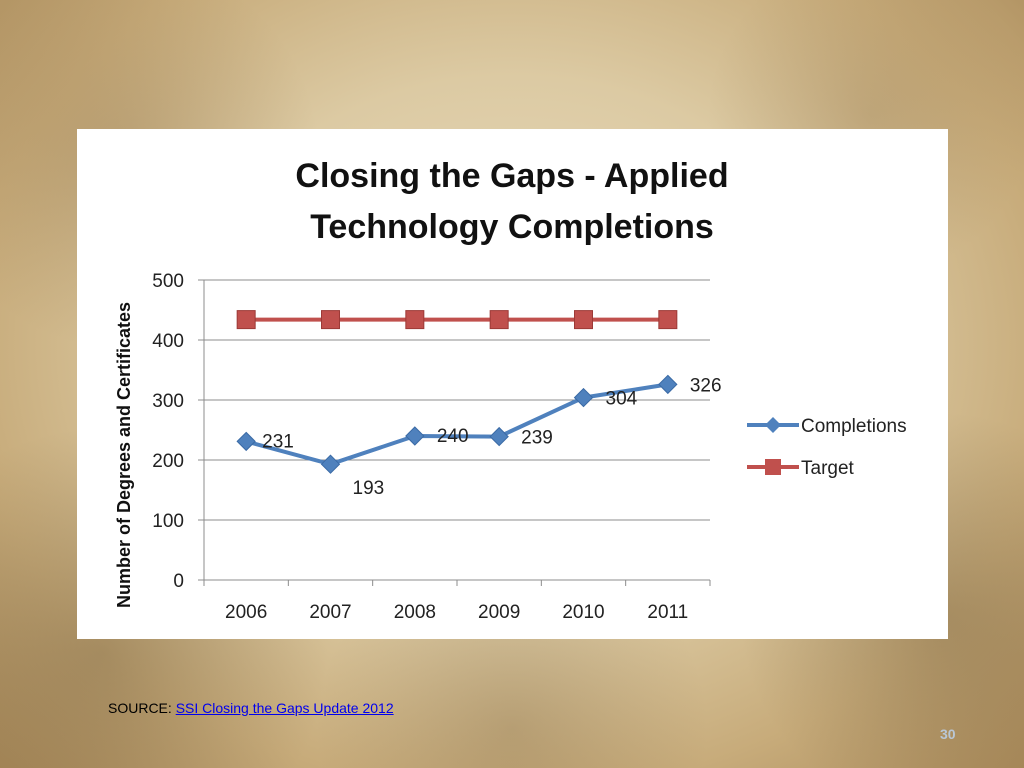 The width and height of the screenshot is (1024, 768). What do you see at coordinates (178, 581) in the screenshot?
I see `y-tick-label: 0` at bounding box center [178, 581].